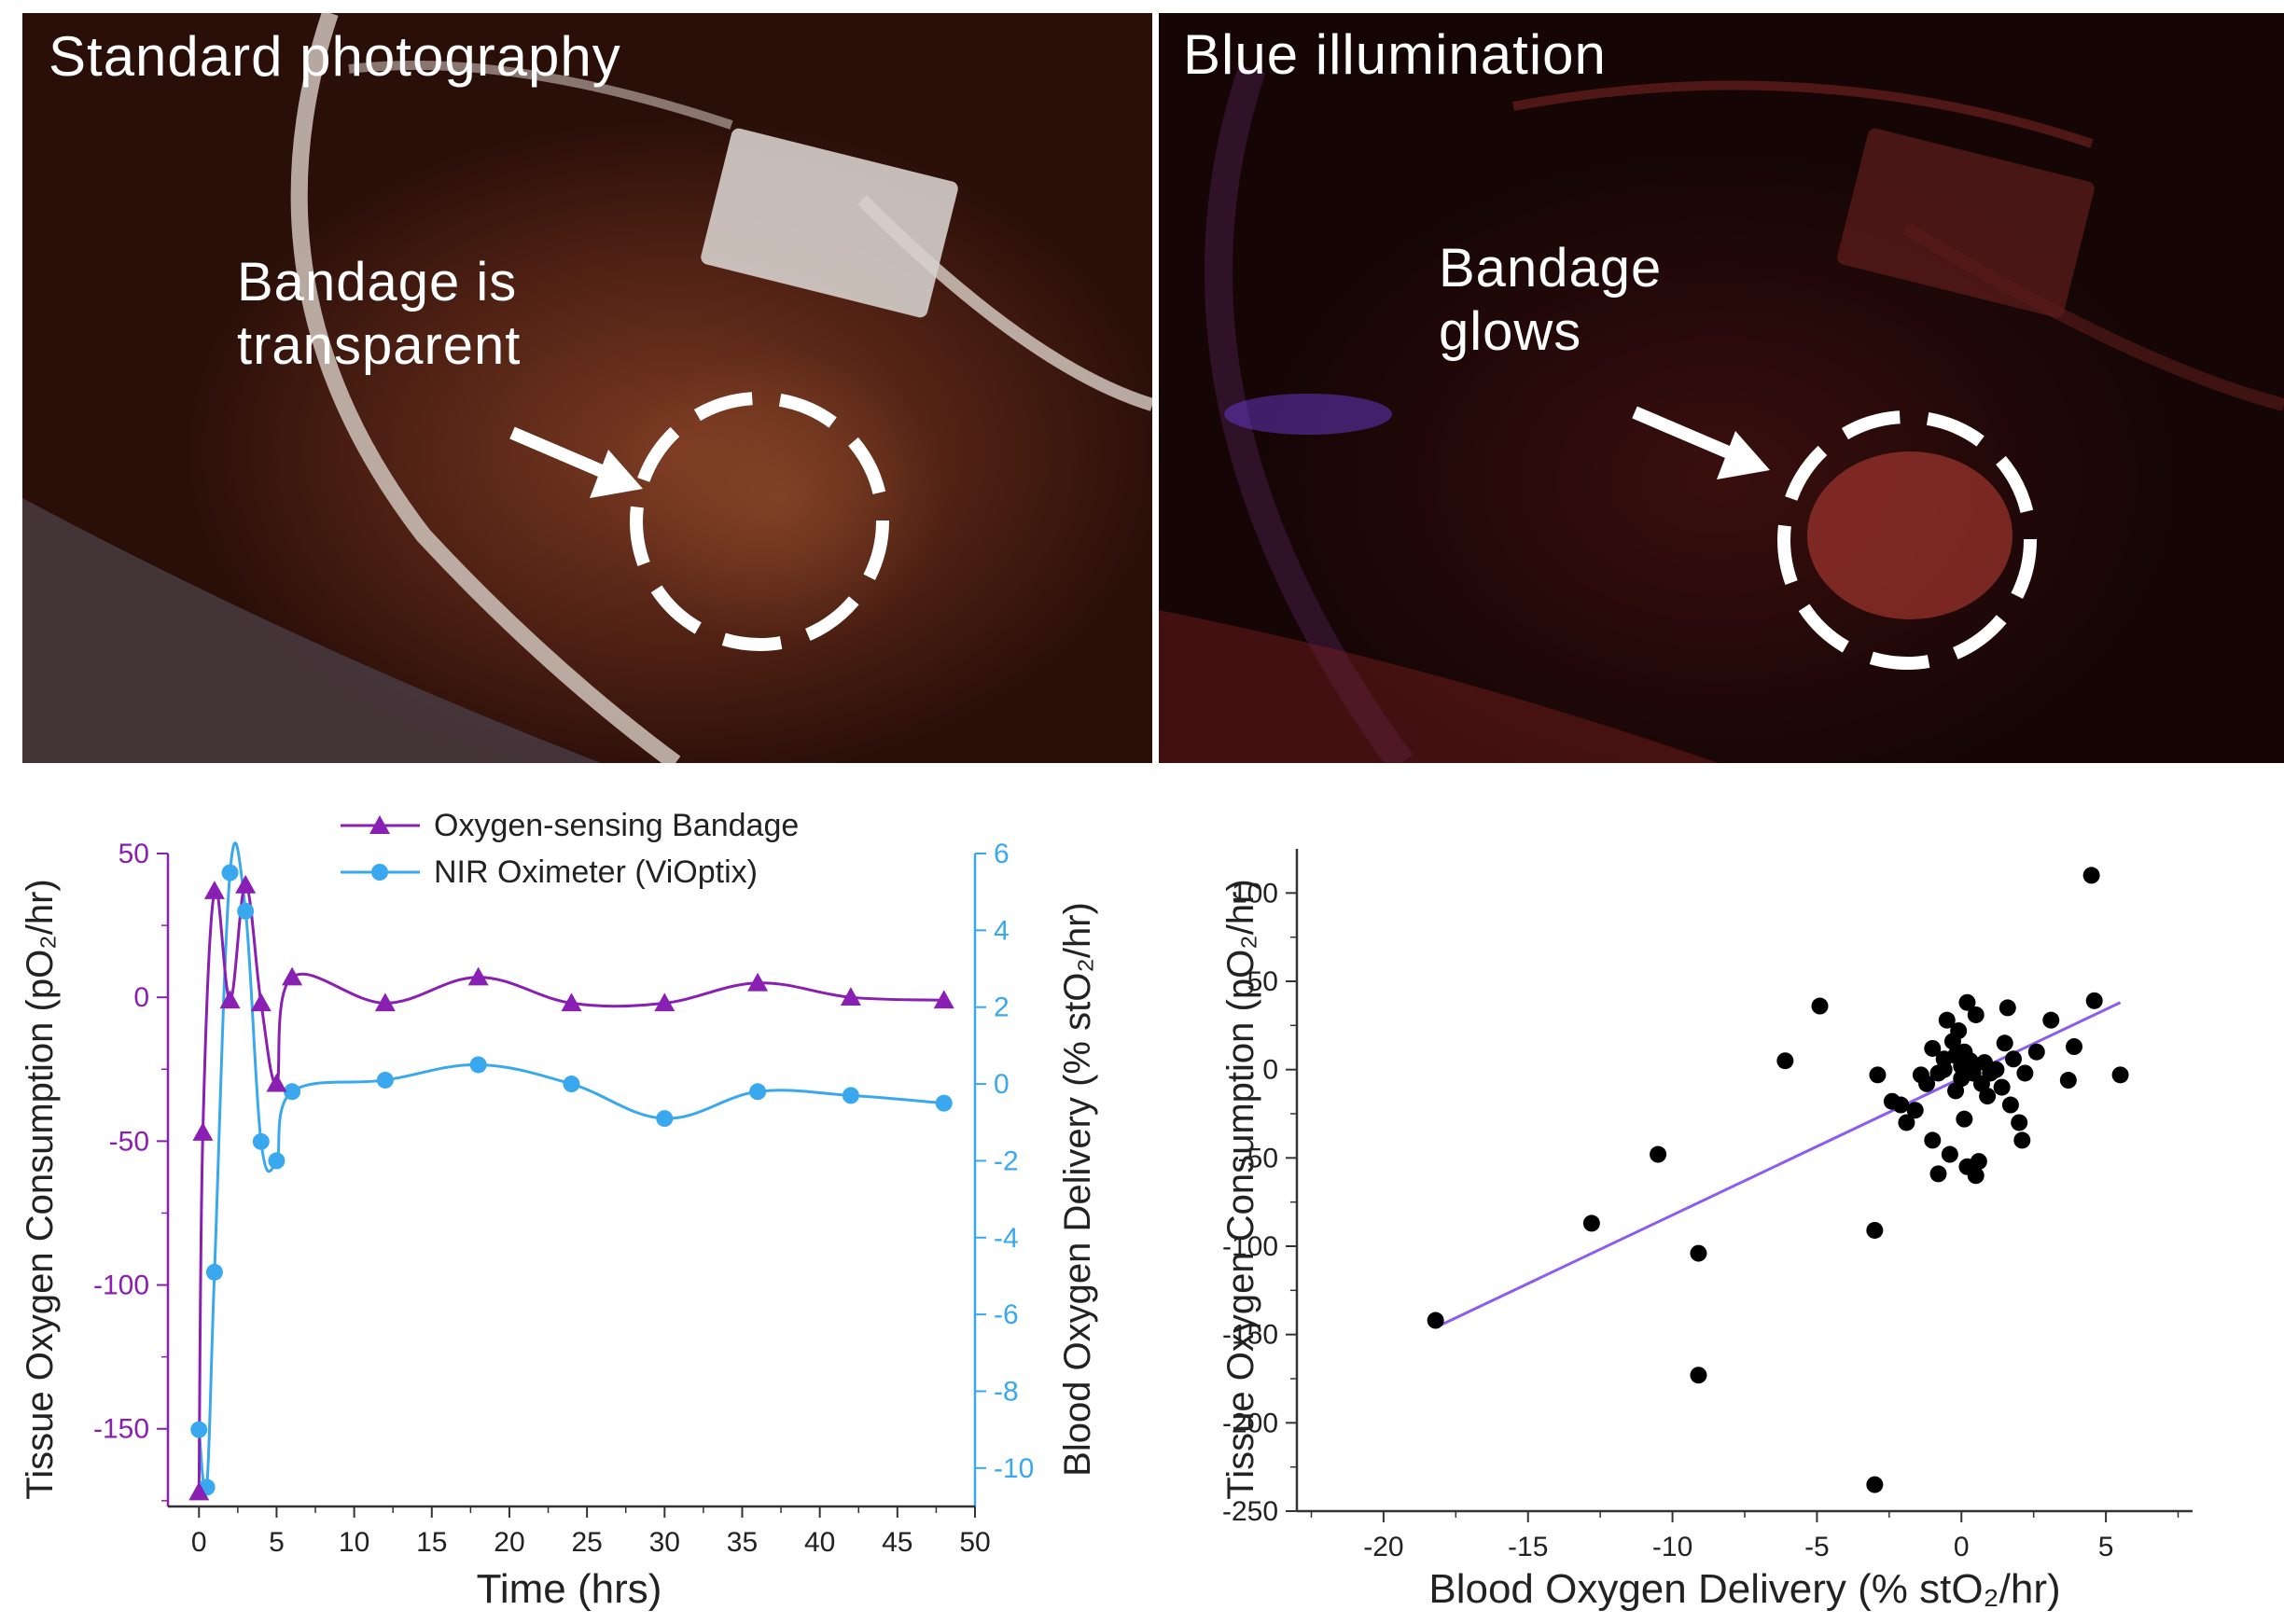 This screenshot has width=2284, height=1624. Describe the element at coordinates (1270, 1070) in the screenshot. I see `y-tick-label: 0` at that location.